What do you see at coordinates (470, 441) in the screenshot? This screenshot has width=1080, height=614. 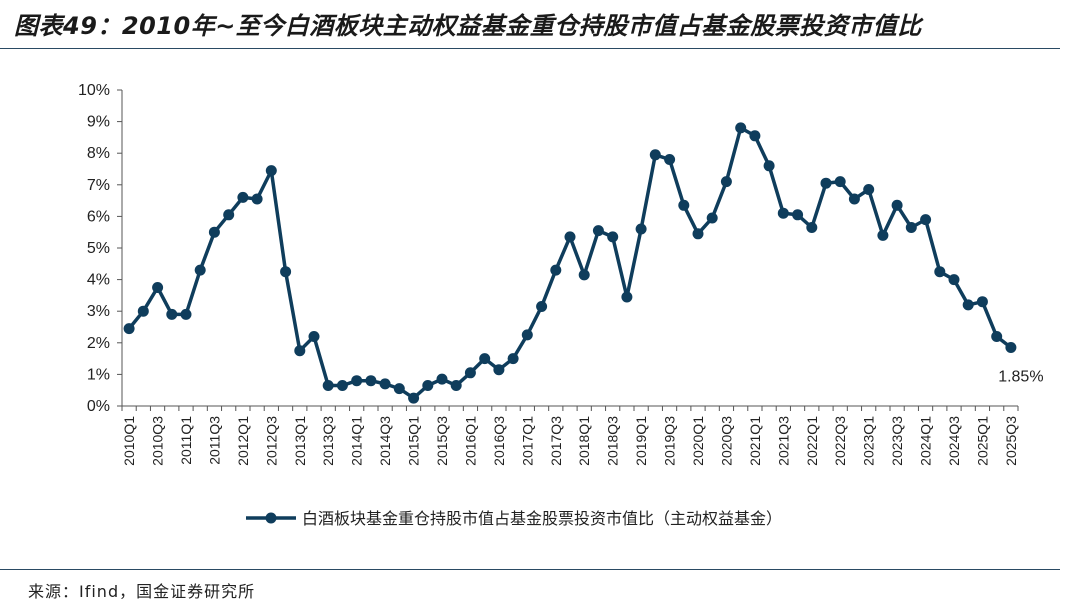 I see `x-tick-label: 2016Q1` at bounding box center [470, 441].